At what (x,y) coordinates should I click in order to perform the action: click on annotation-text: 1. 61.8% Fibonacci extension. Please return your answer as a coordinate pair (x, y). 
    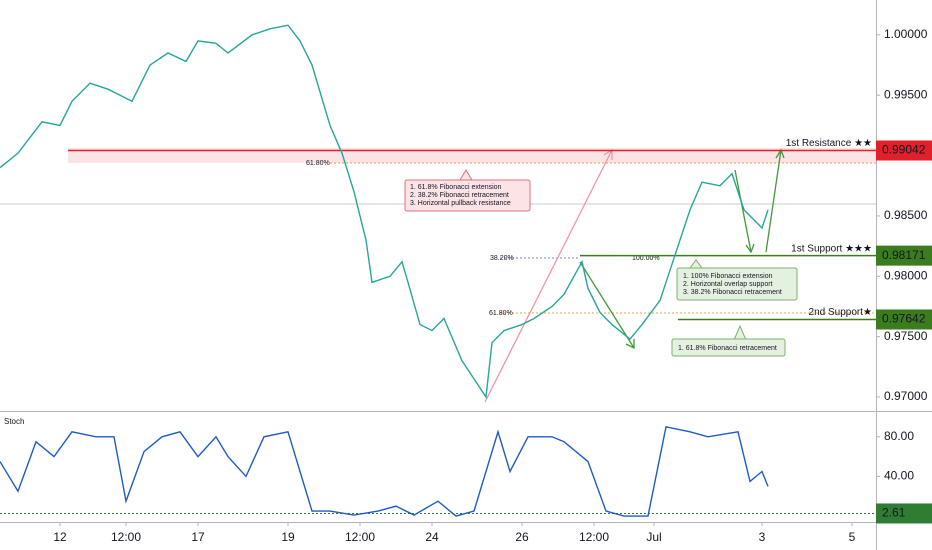
    Looking at the image, I should click on (456, 187).